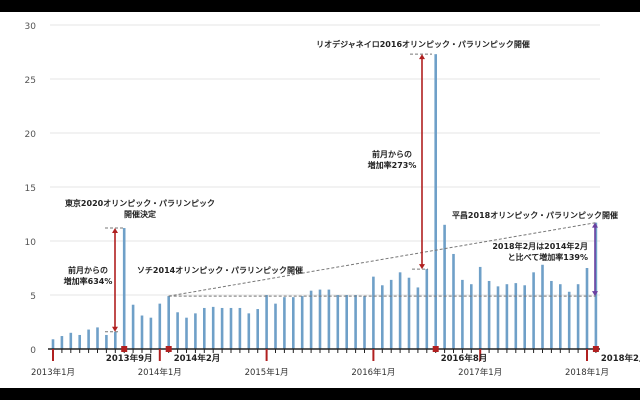 The width and height of the screenshot is (640, 400). What do you see at coordinates (31, 27) in the screenshot?
I see `y-tick-label: 30` at bounding box center [31, 27].